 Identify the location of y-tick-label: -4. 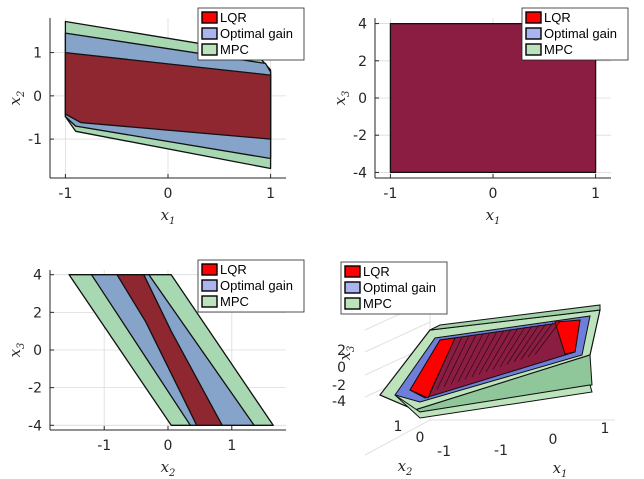
(35, 426).